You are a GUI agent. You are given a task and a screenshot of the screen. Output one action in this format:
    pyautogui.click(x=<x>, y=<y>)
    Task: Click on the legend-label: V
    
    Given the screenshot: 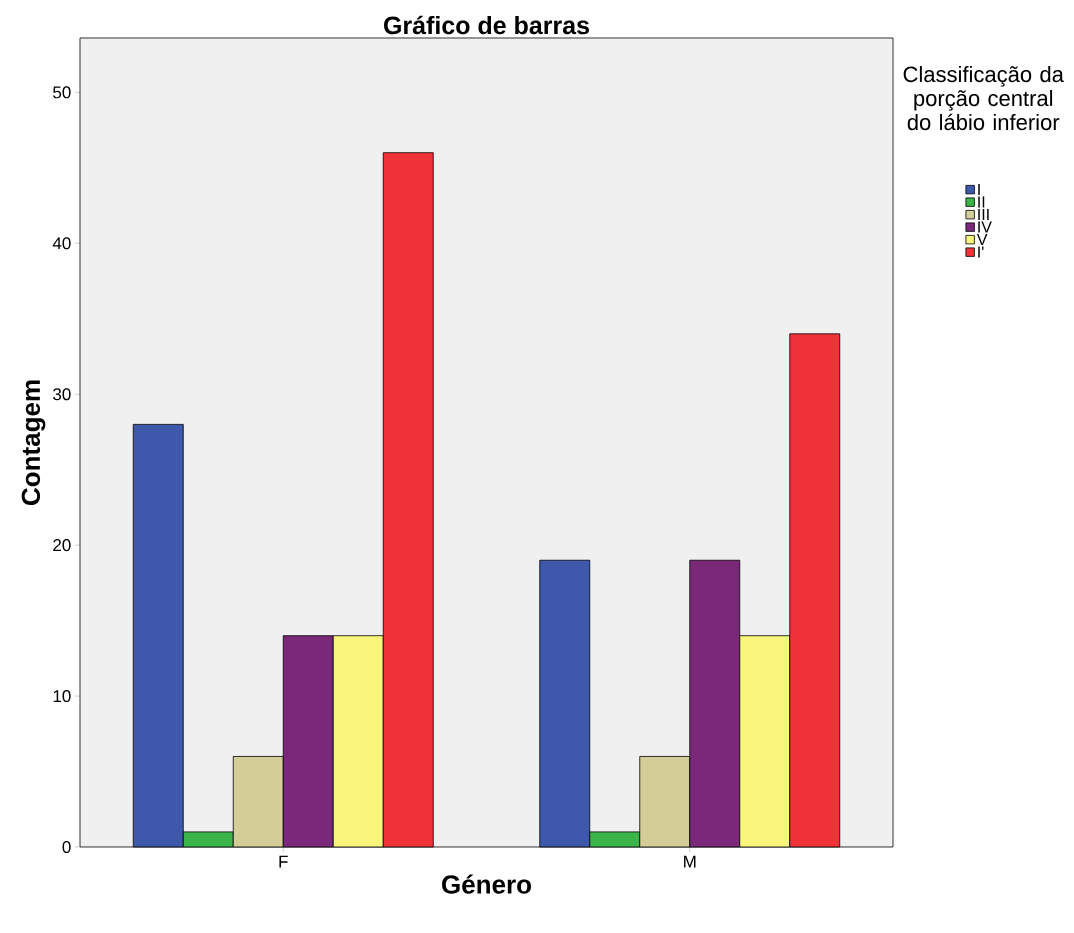 What is the action you would take?
    pyautogui.click(x=982, y=239)
    